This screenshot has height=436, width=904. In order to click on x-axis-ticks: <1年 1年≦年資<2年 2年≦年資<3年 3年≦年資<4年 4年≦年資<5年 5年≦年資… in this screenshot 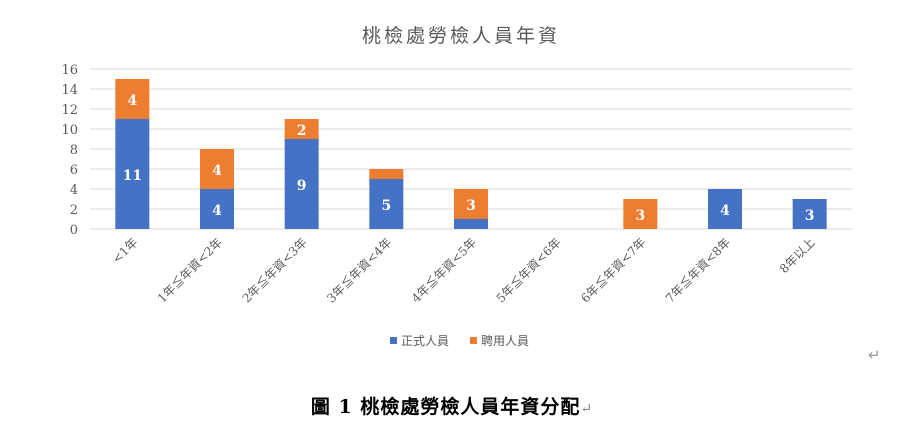, I will do `click(464, 270)`.